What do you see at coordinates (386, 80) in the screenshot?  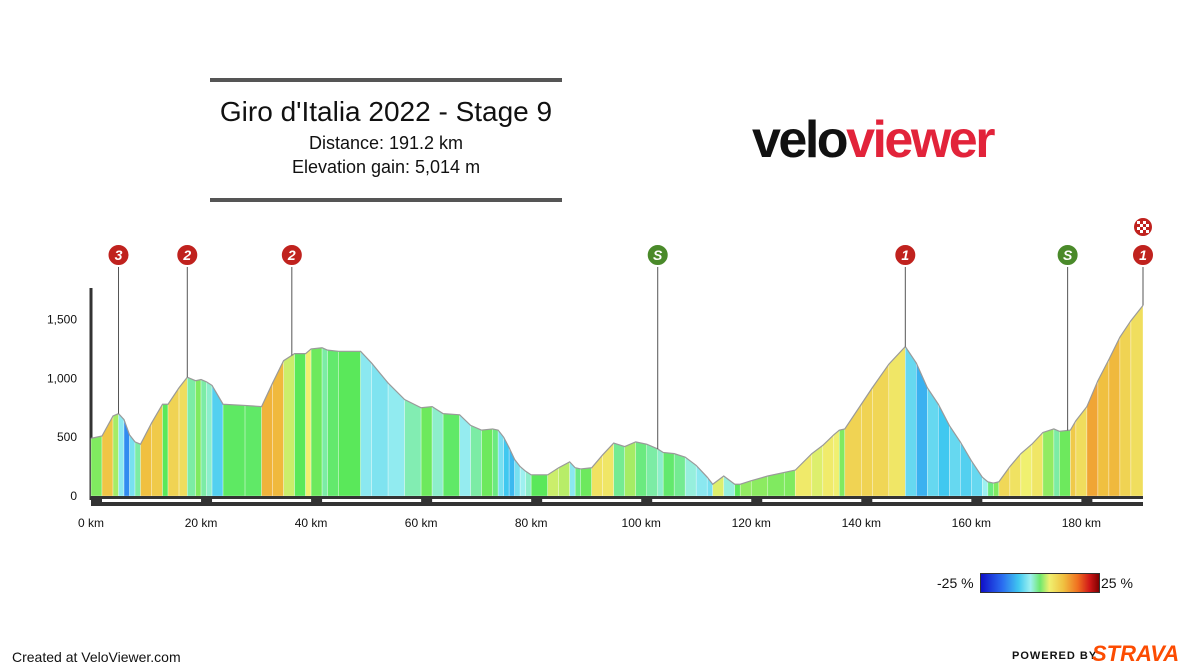 I see `title-rule-top` at bounding box center [386, 80].